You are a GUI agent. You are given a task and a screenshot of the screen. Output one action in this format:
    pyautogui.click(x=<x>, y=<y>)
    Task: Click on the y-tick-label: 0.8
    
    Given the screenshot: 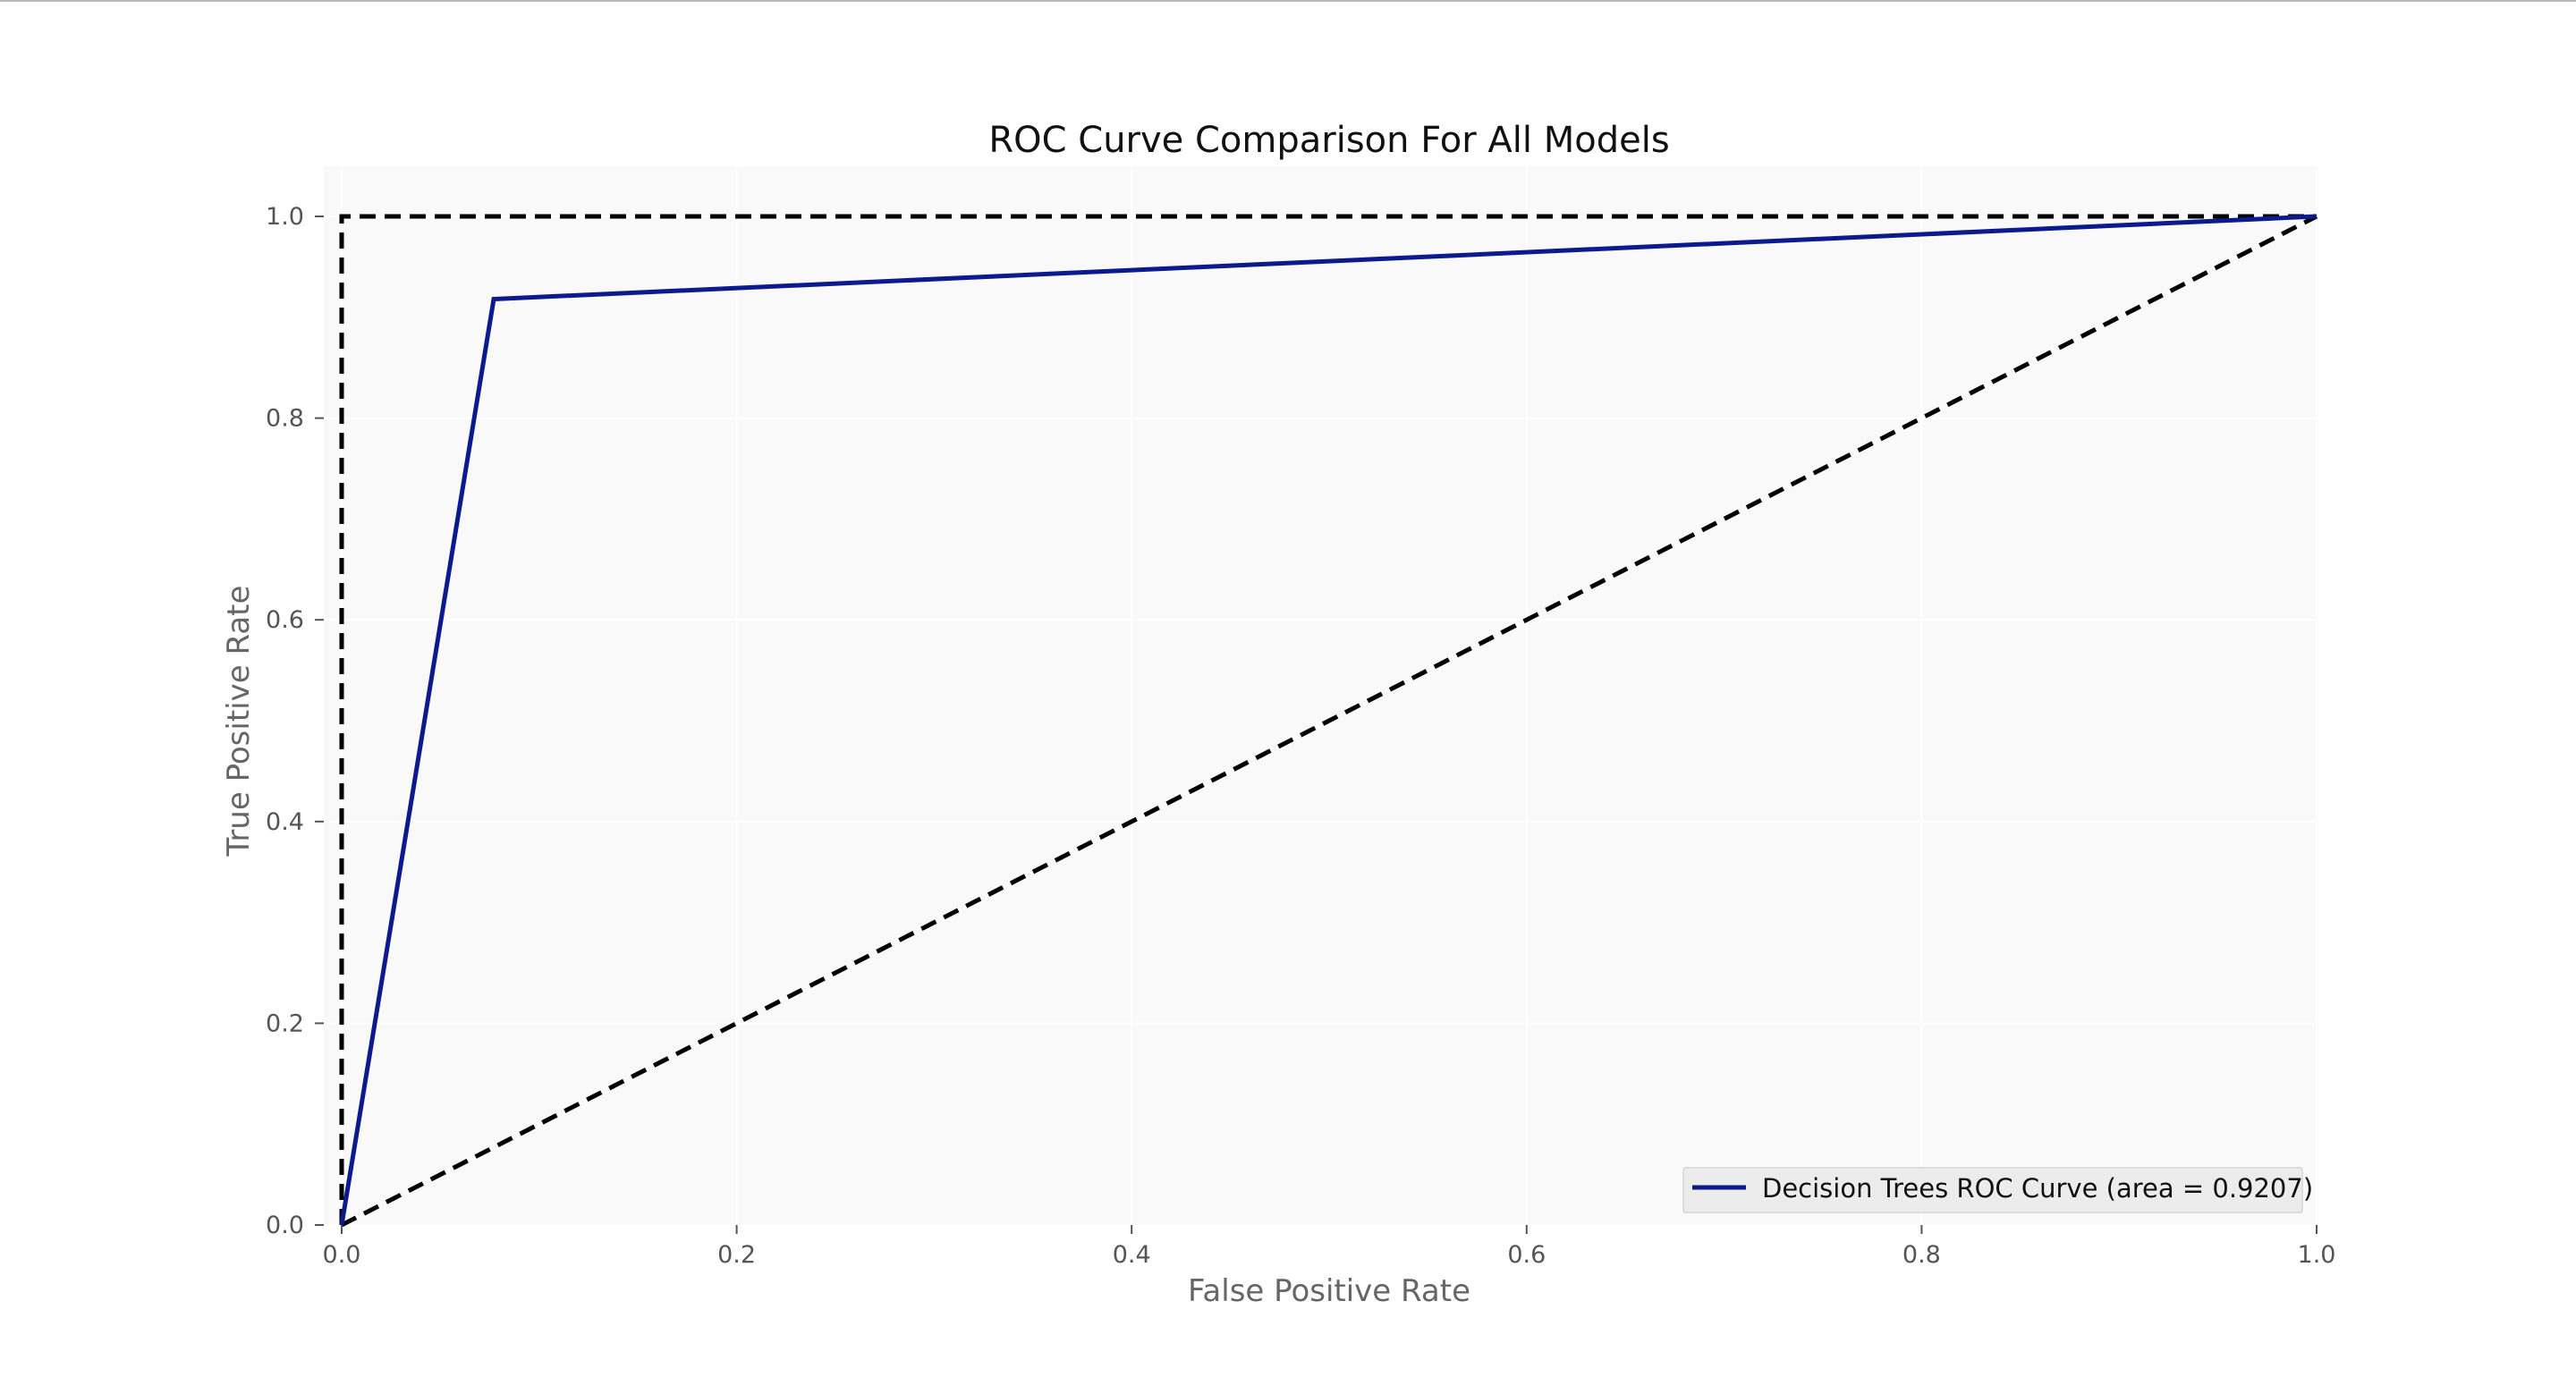 What is the action you would take?
    pyautogui.click(x=285, y=419)
    